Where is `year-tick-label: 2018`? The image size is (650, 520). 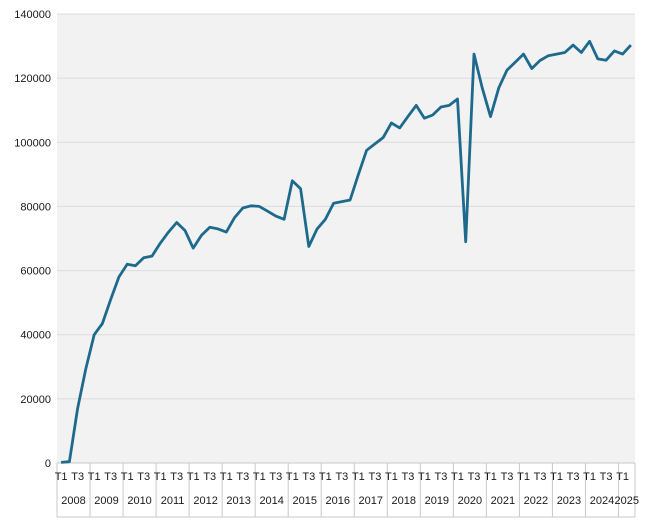 year-tick-label: 2018 is located at coordinates (404, 501).